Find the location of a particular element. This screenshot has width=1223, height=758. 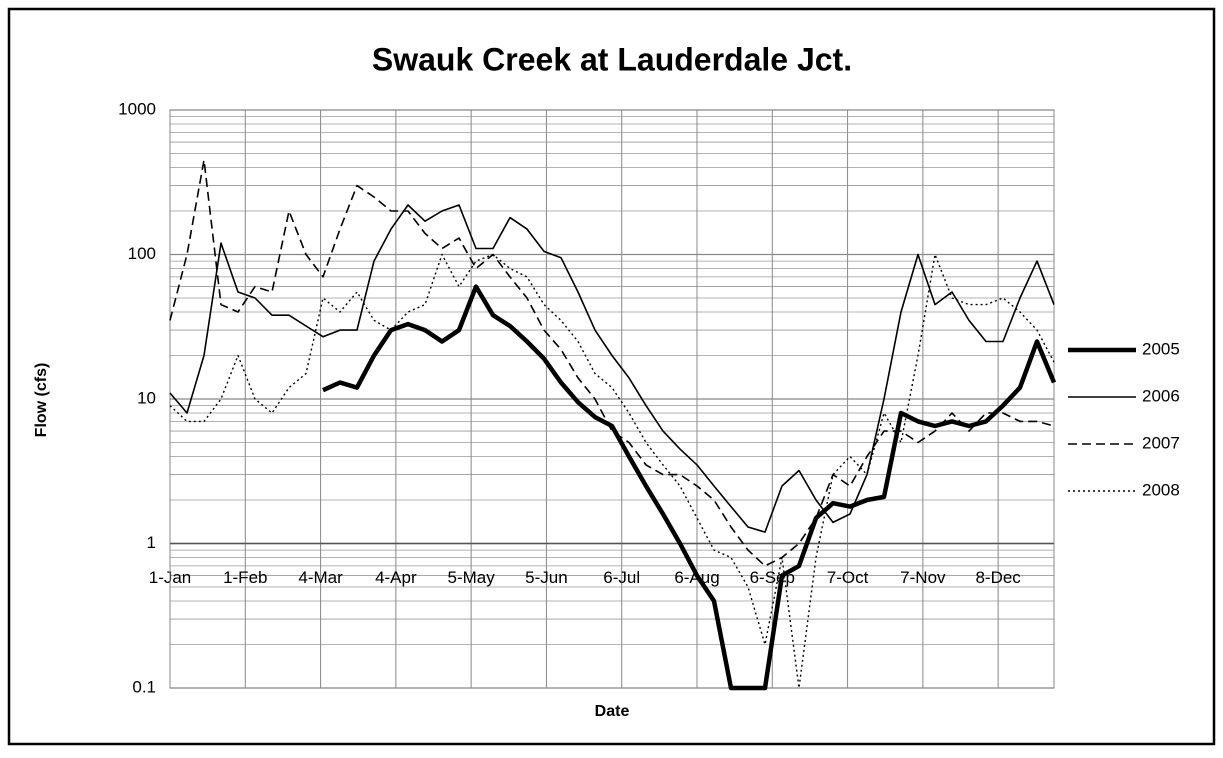

y-tick-label: 100 is located at coordinates (142, 253).